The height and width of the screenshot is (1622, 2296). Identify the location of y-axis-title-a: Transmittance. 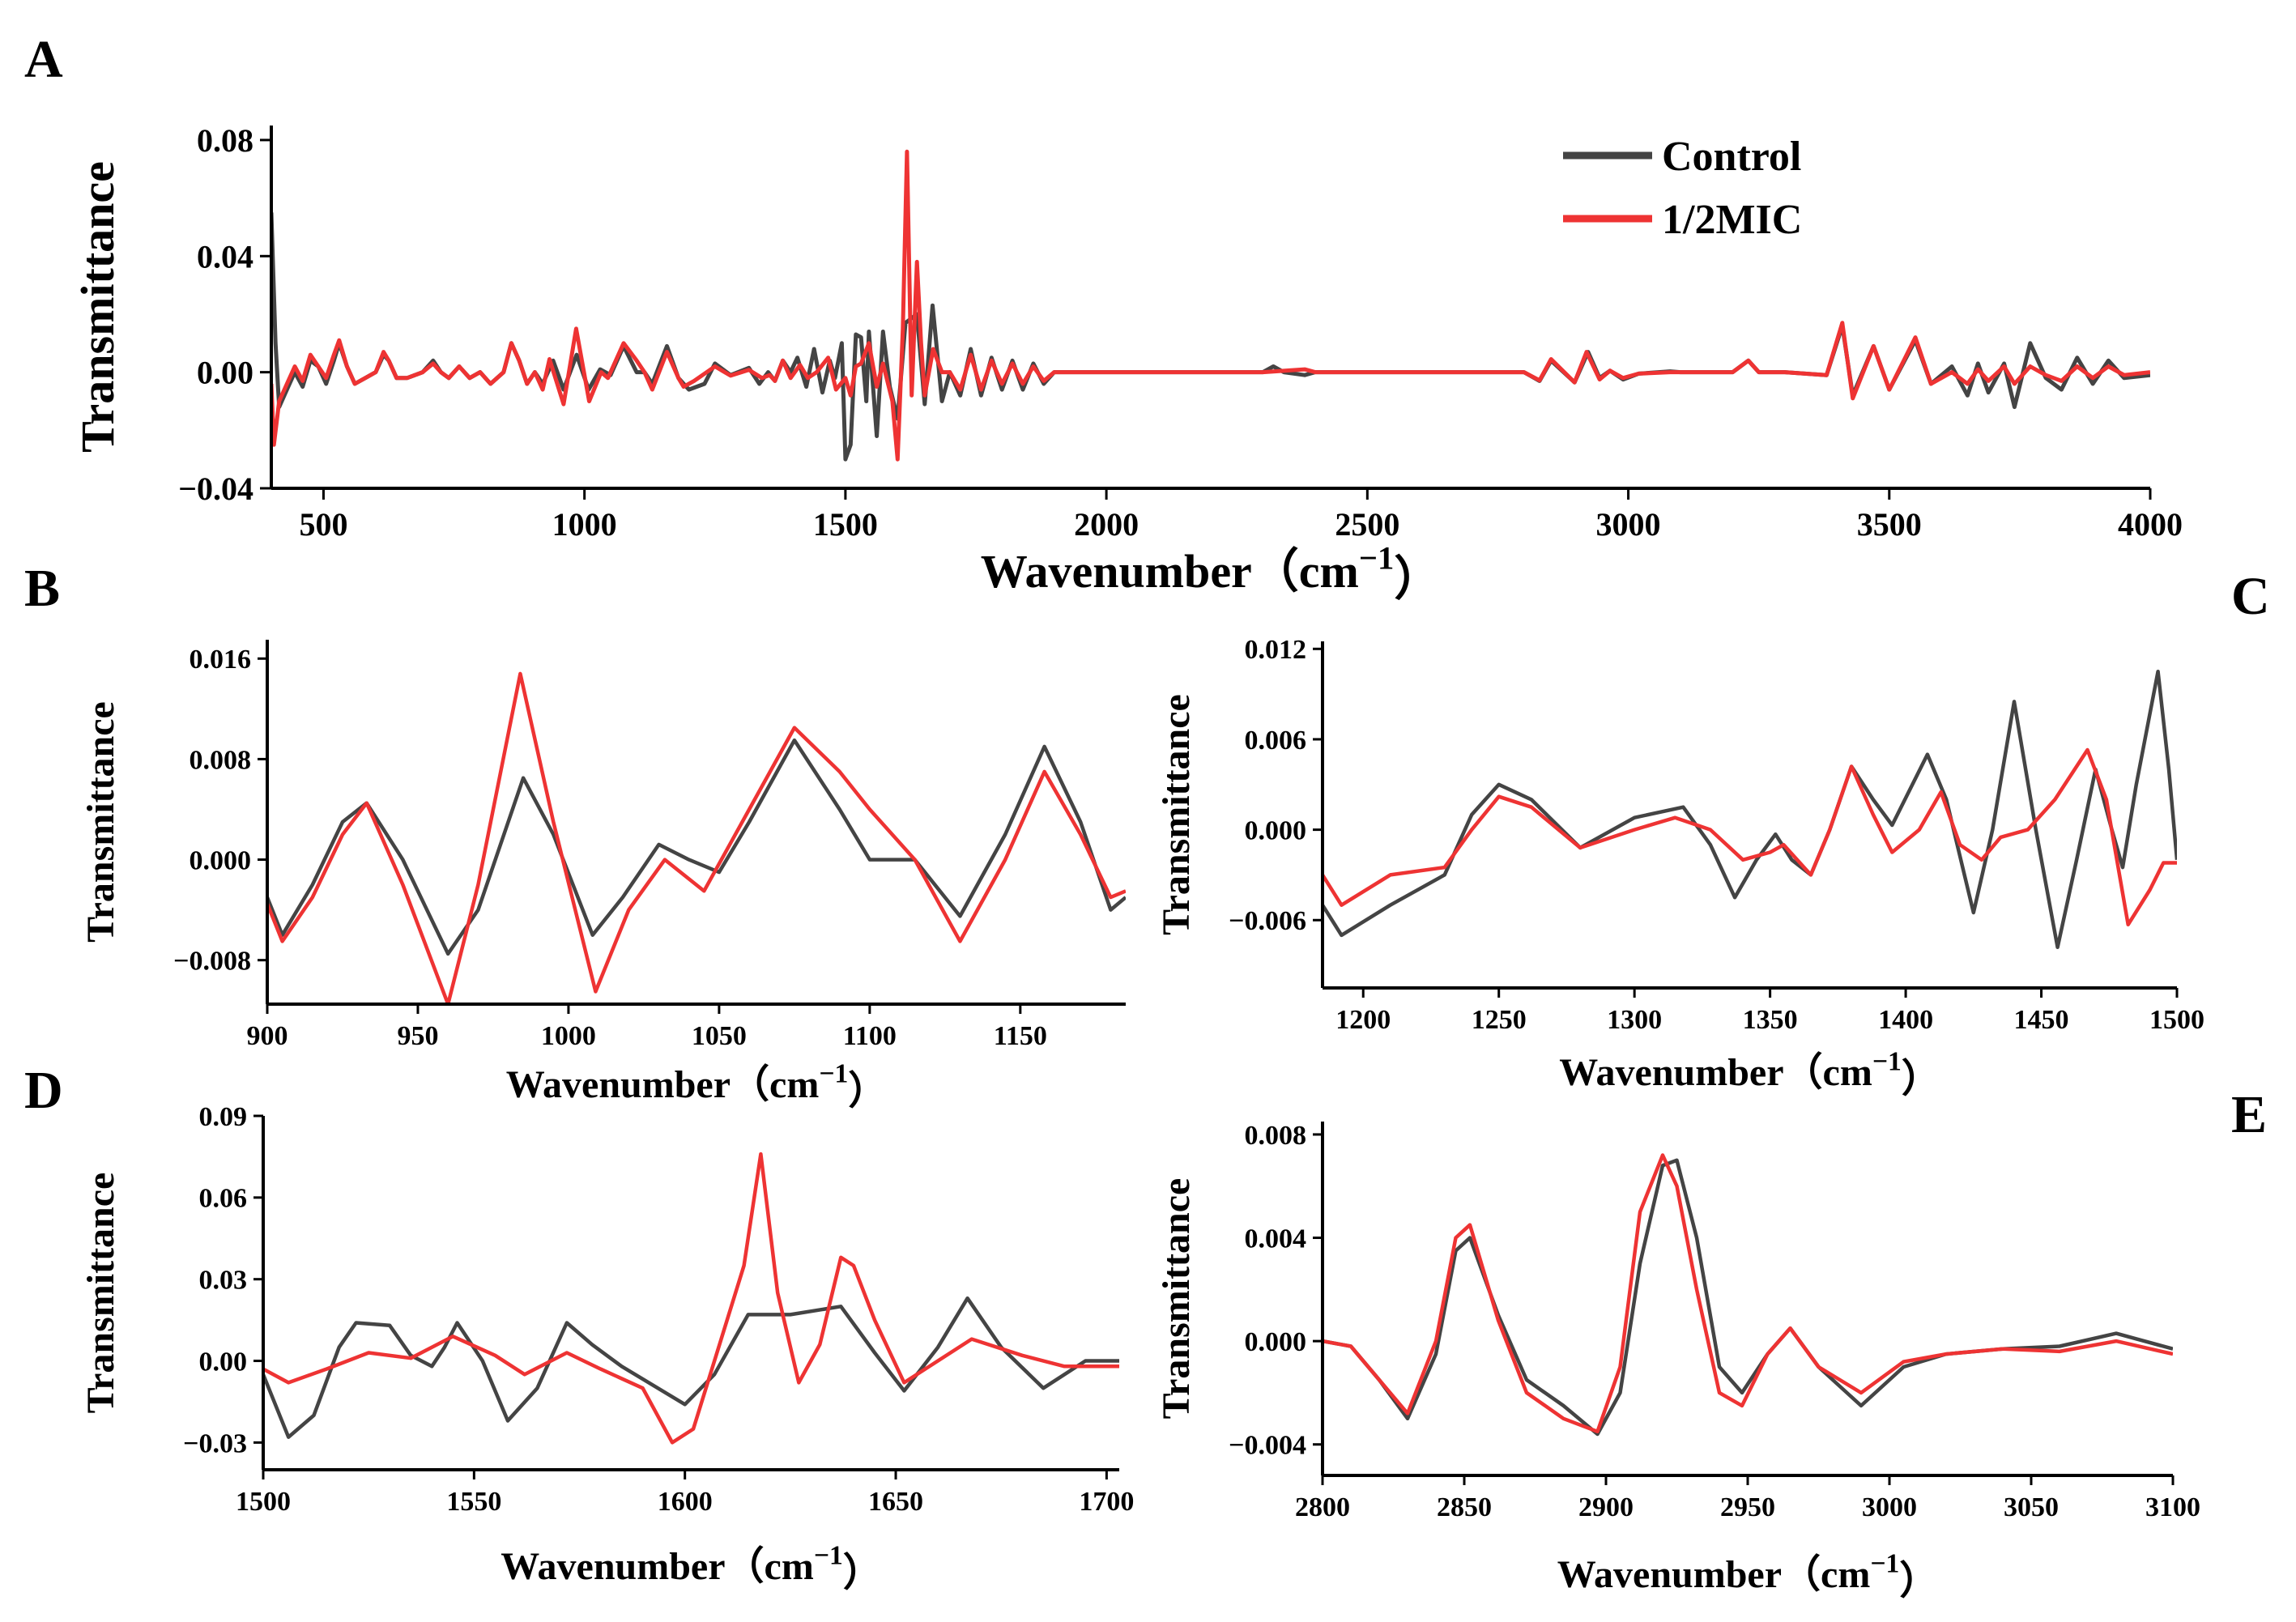
(98, 307).